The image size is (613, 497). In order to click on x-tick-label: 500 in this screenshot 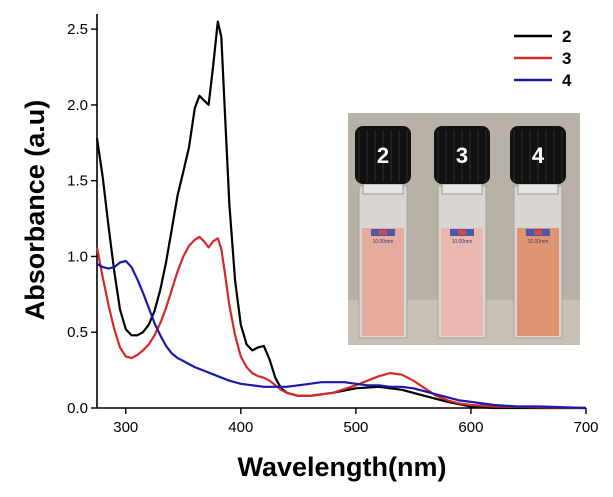, I will do `click(355, 427)`.